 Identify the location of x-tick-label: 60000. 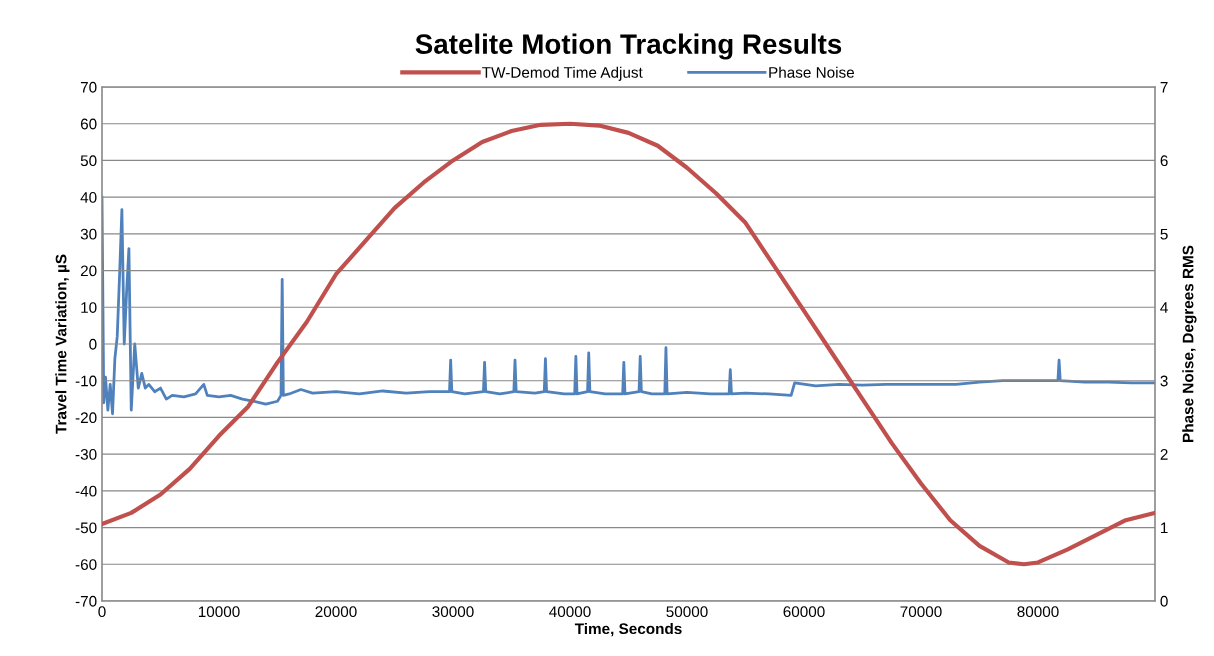
(804, 612).